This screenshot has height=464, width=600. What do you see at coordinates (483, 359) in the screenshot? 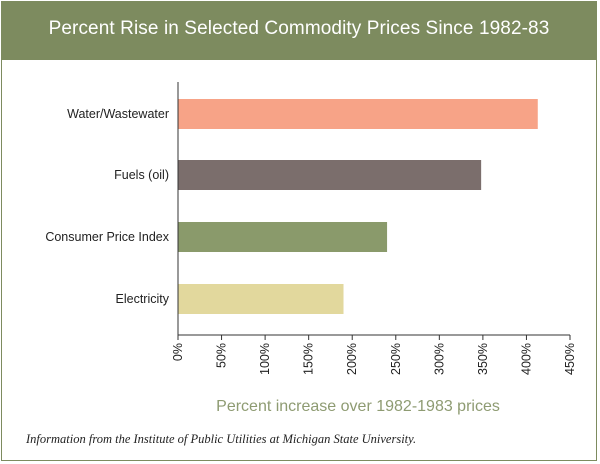
I see `x-tick-label: 350%` at bounding box center [483, 359].